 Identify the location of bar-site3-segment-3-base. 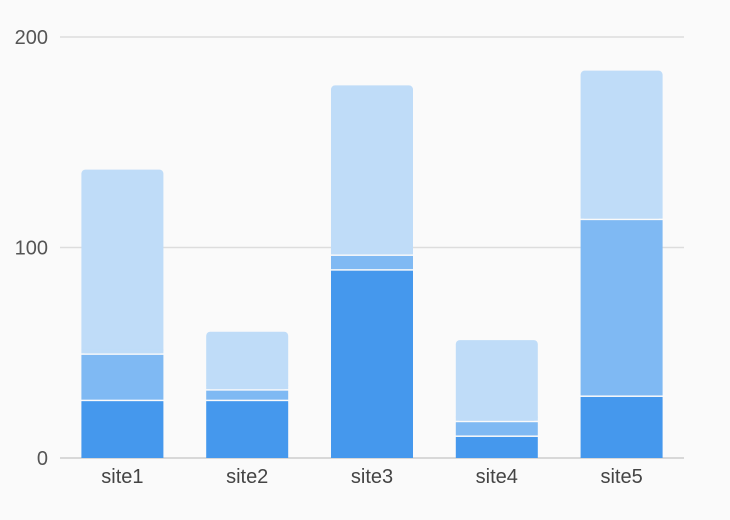
(372, 252).